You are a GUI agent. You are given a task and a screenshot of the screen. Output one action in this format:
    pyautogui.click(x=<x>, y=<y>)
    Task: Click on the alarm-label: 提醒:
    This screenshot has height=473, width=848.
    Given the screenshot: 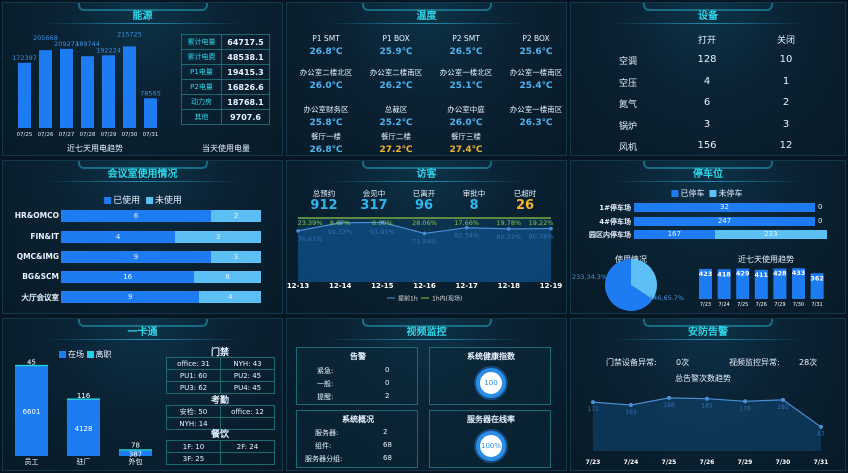 What is the action you would take?
    pyautogui.click(x=325, y=397)
    